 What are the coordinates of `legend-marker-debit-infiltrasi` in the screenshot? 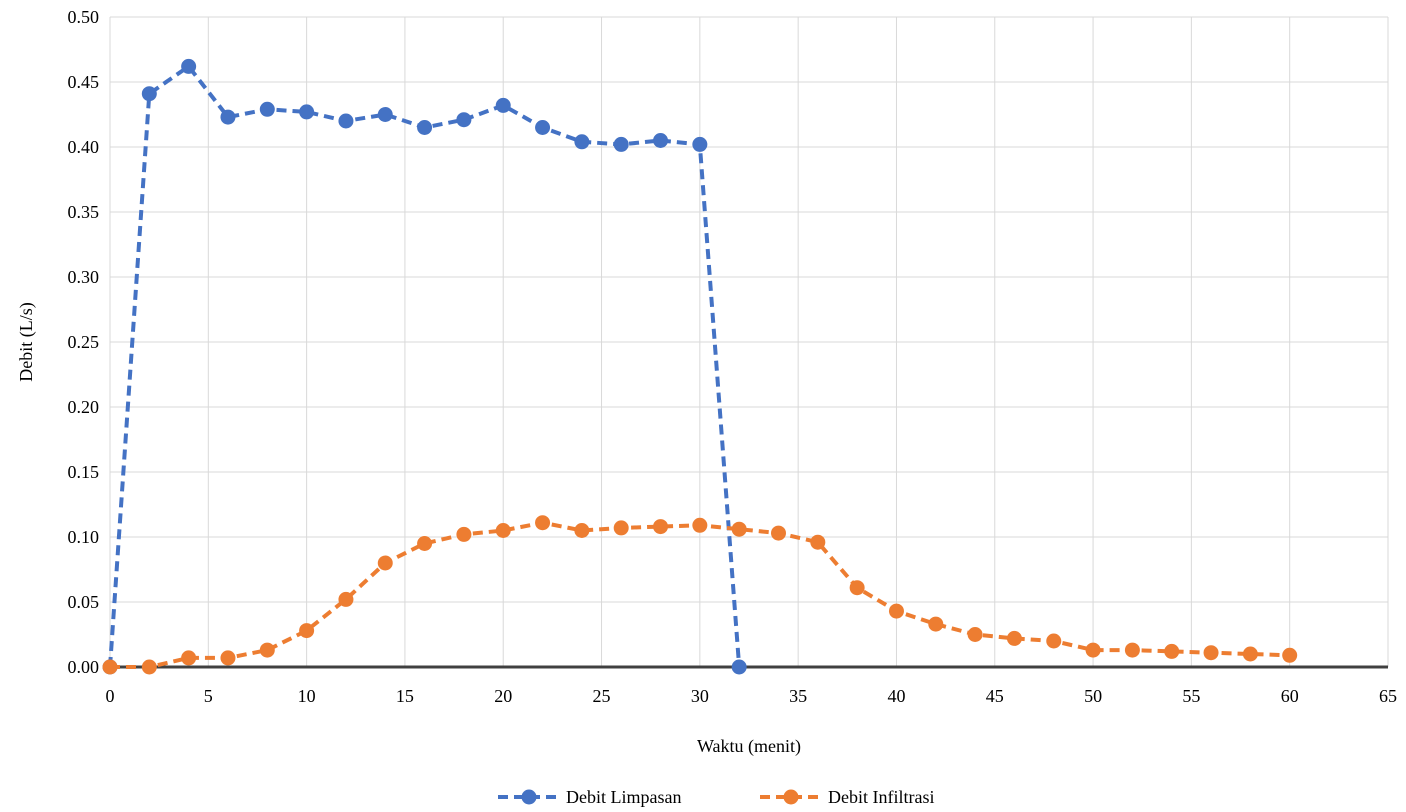 It's located at (791, 797).